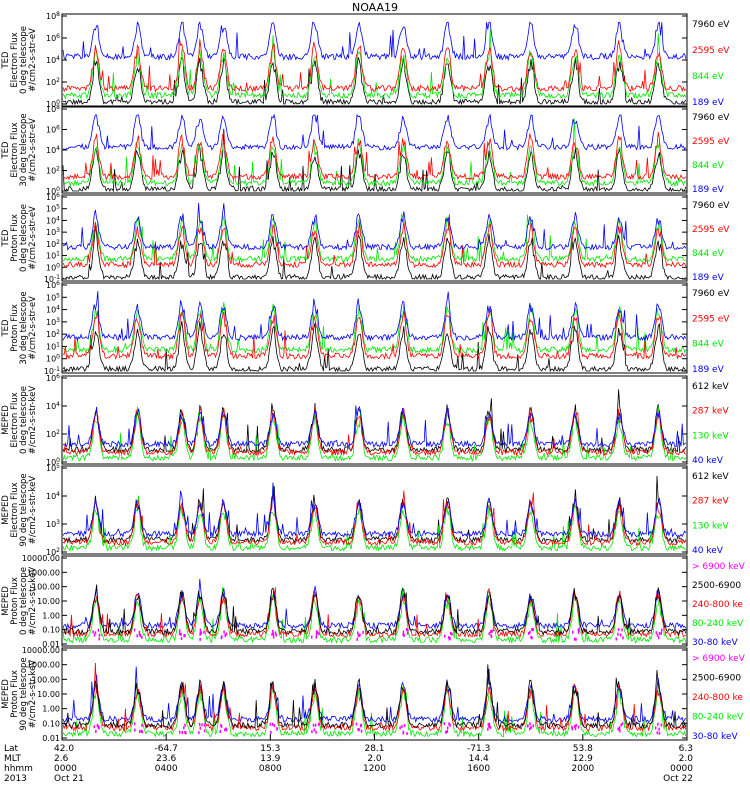 The image size is (750, 804). What do you see at coordinates (48, 694) in the screenshot?
I see `y-tick-label: 10.00` at bounding box center [48, 694].